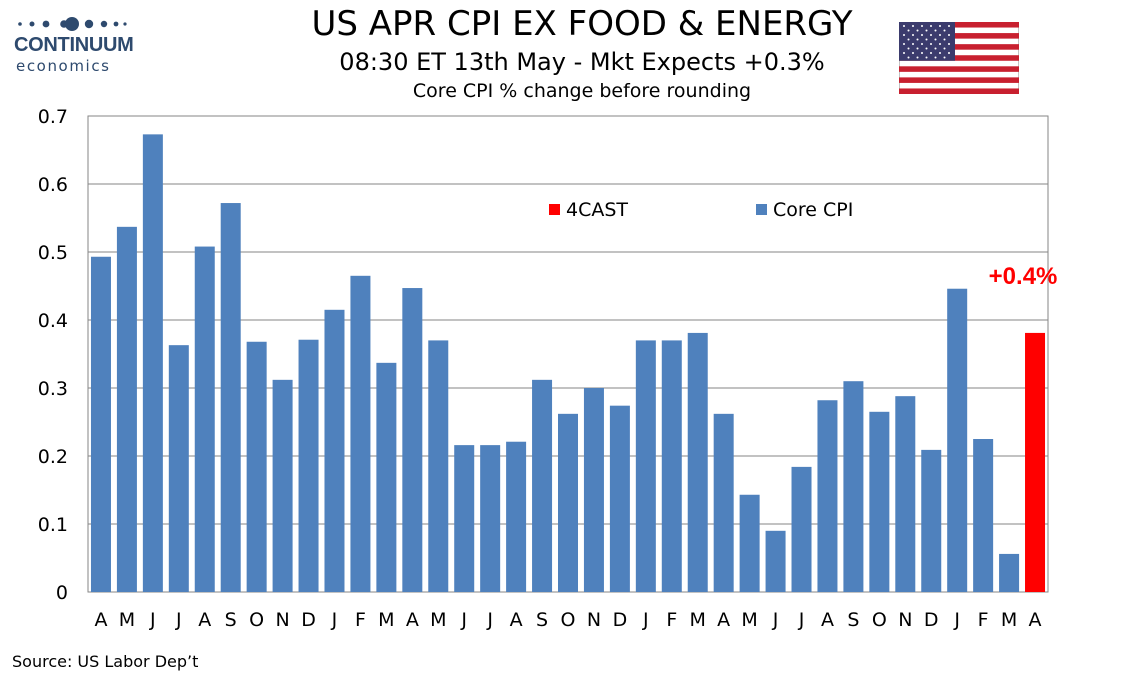 The image size is (1134, 680). Describe the element at coordinates (53, 185) in the screenshot. I see `y-tick-label: 0.6` at that location.